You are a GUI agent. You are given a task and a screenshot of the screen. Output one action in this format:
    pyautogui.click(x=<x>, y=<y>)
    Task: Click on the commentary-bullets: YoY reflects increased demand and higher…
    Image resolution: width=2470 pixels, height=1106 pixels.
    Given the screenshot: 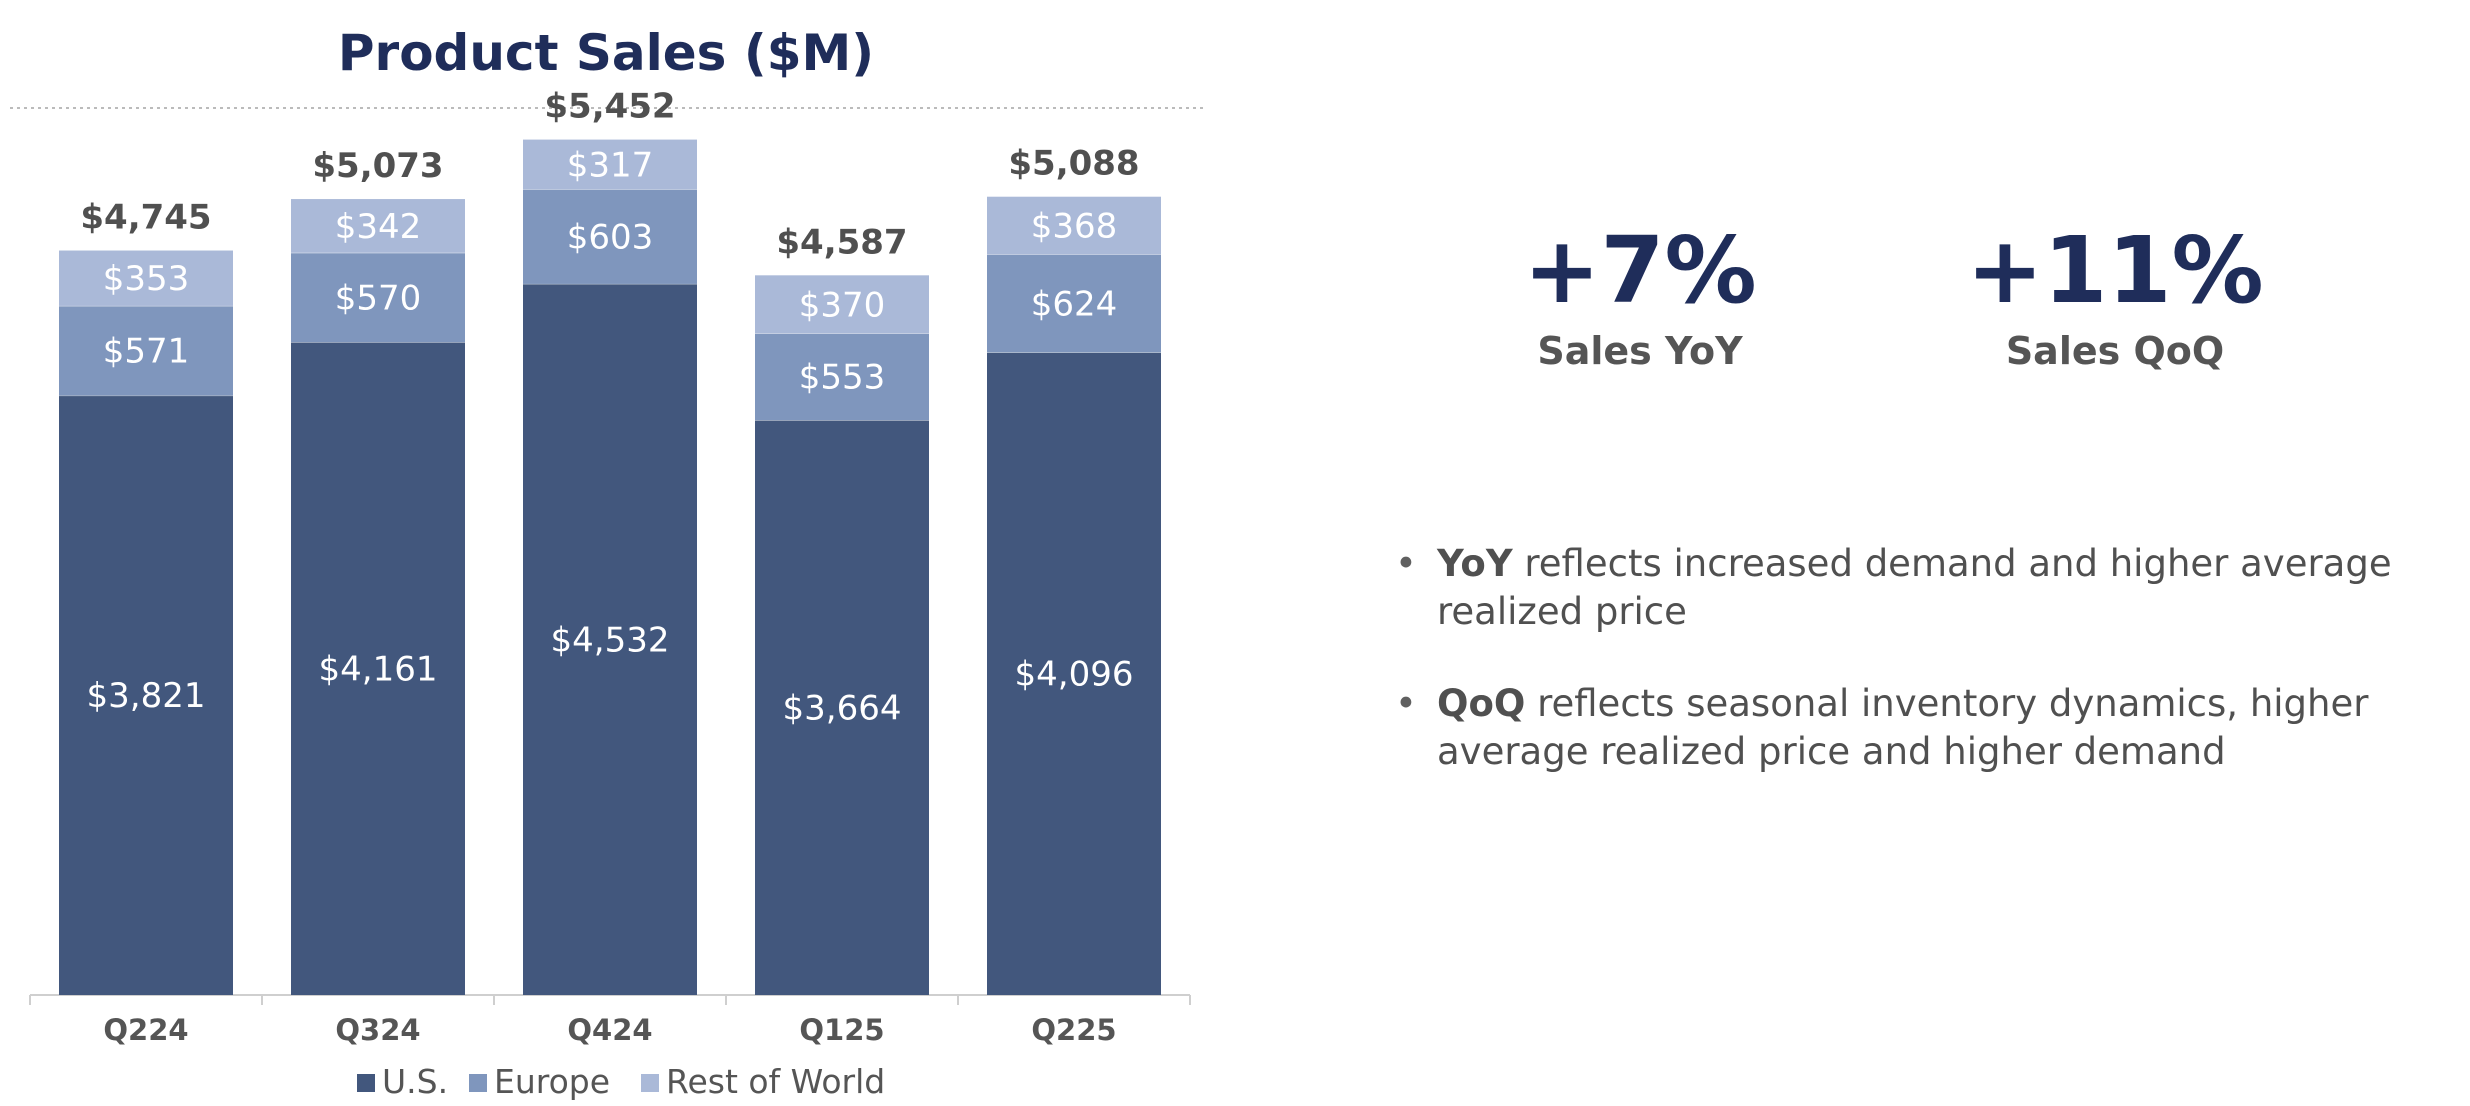 What is the action you would take?
    pyautogui.click(x=1895, y=680)
    